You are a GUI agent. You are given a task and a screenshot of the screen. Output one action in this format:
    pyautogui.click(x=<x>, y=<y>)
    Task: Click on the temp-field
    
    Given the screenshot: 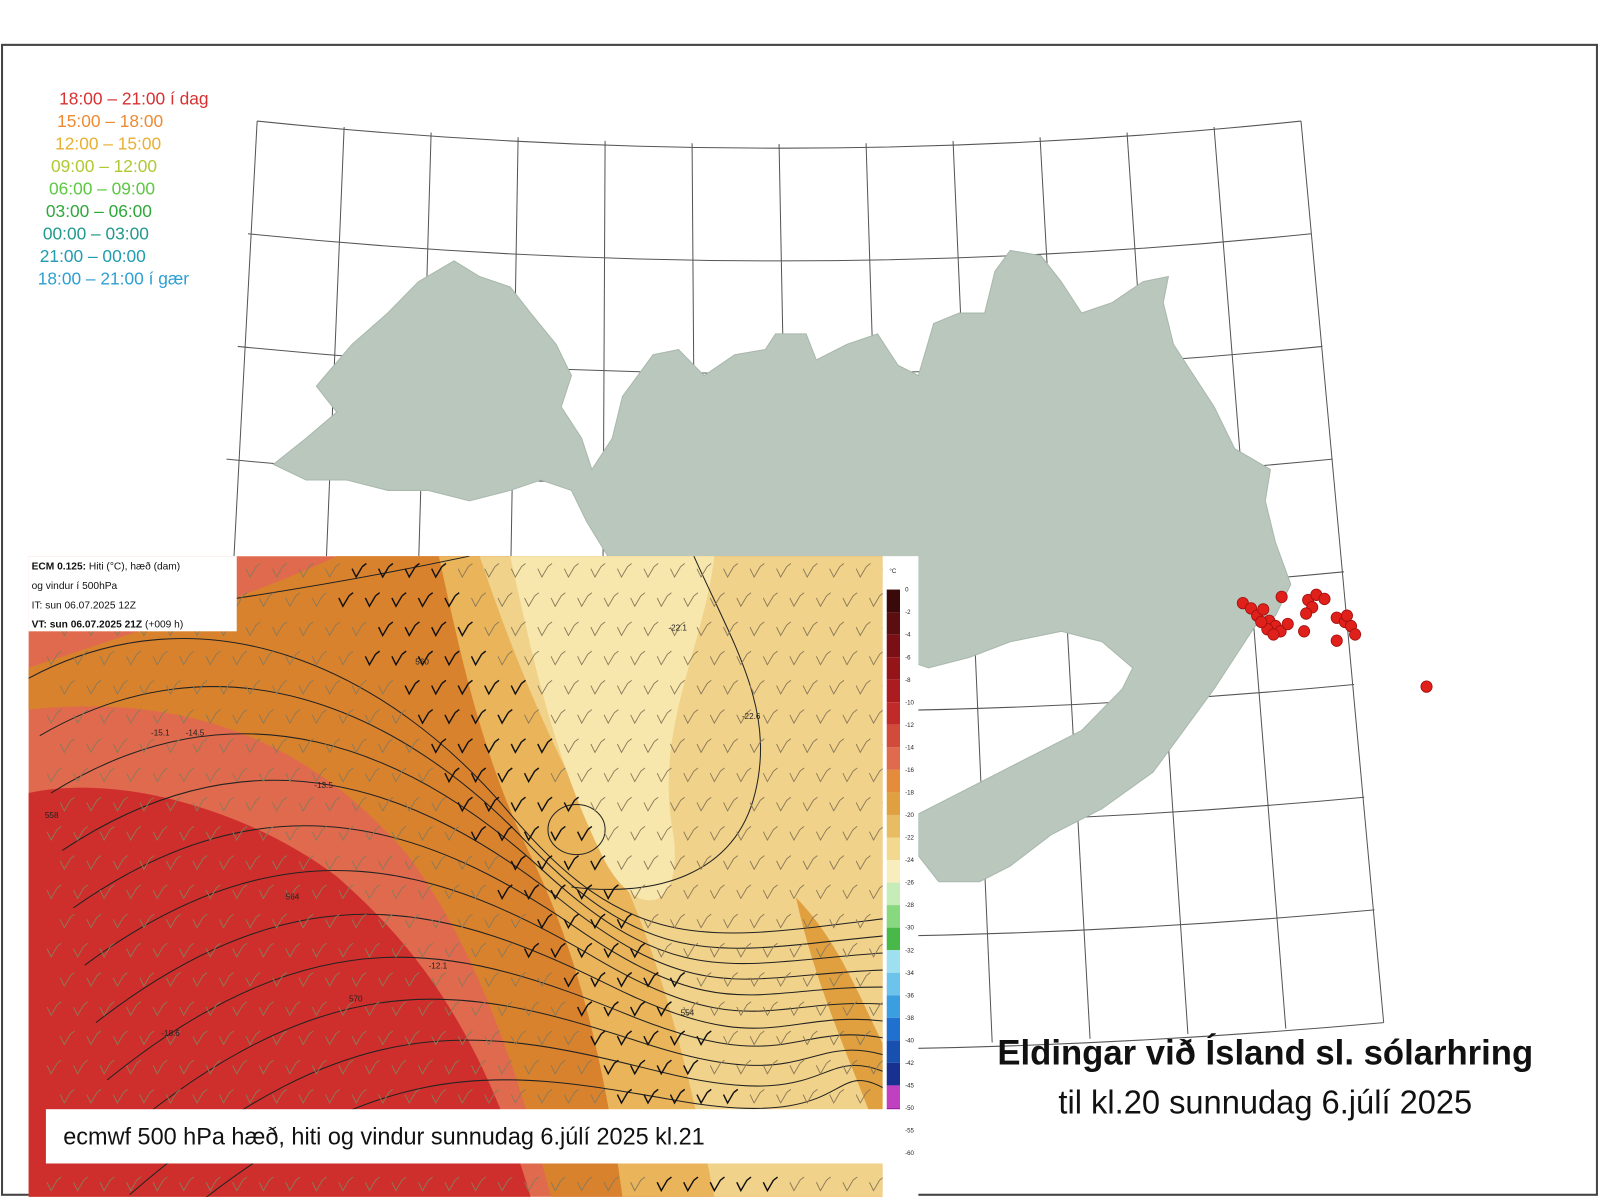 What is the action you would take?
    pyautogui.click(x=279, y=992)
    